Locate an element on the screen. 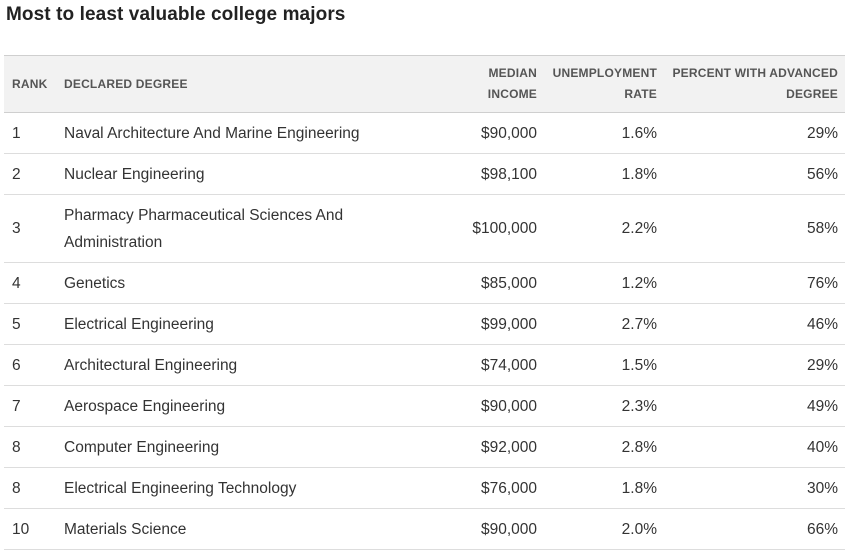 The height and width of the screenshot is (558, 852). cell-rank: 2 is located at coordinates (16, 174).